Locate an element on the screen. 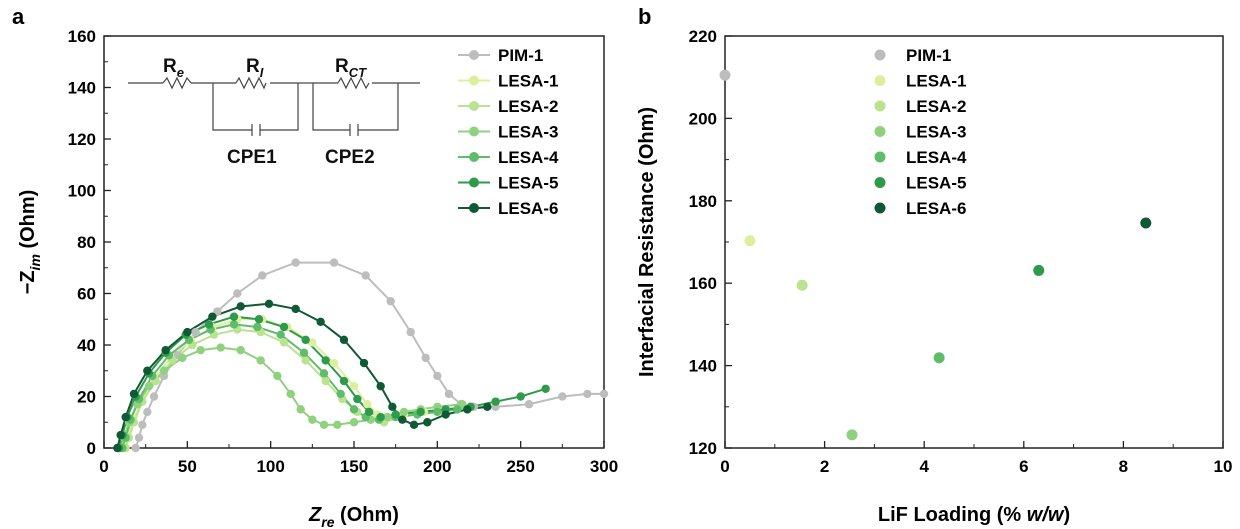 Image resolution: width=1240 pixels, height=529 pixels. a-xtick-label: 250 is located at coordinates (520, 466).